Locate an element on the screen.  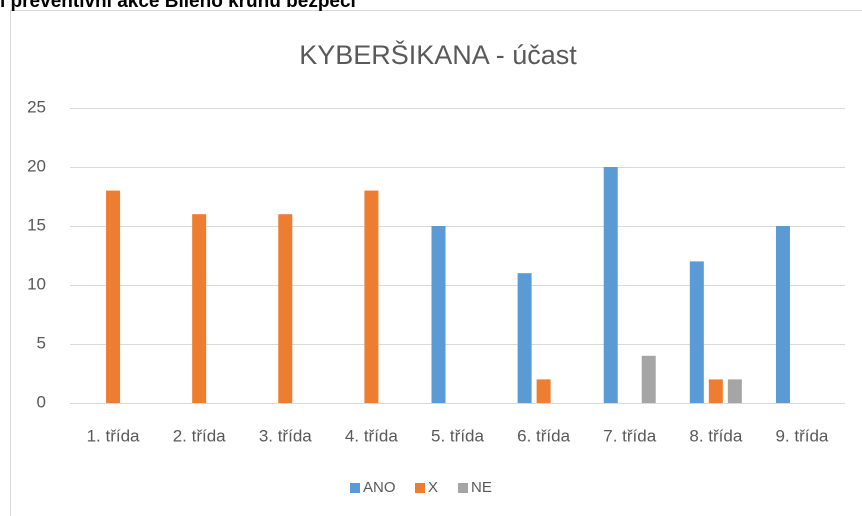
chart-title: KYBERŠIKANA - účast is located at coordinates (438, 54).